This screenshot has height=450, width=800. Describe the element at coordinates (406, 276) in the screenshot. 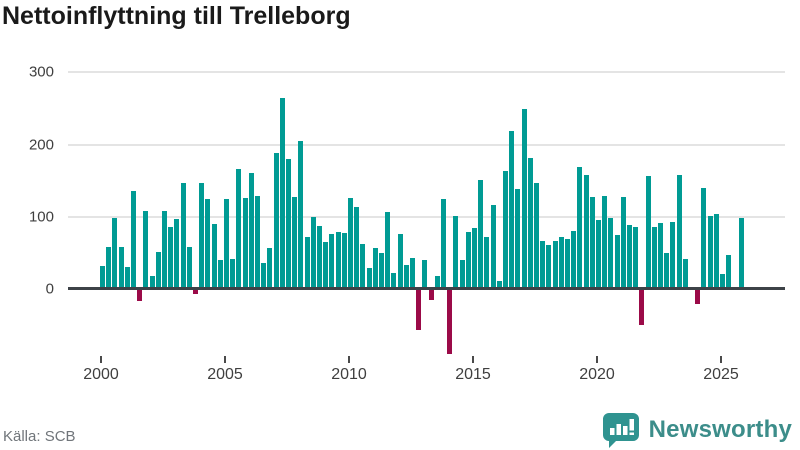

I see `bar-2012Q2` at that location.